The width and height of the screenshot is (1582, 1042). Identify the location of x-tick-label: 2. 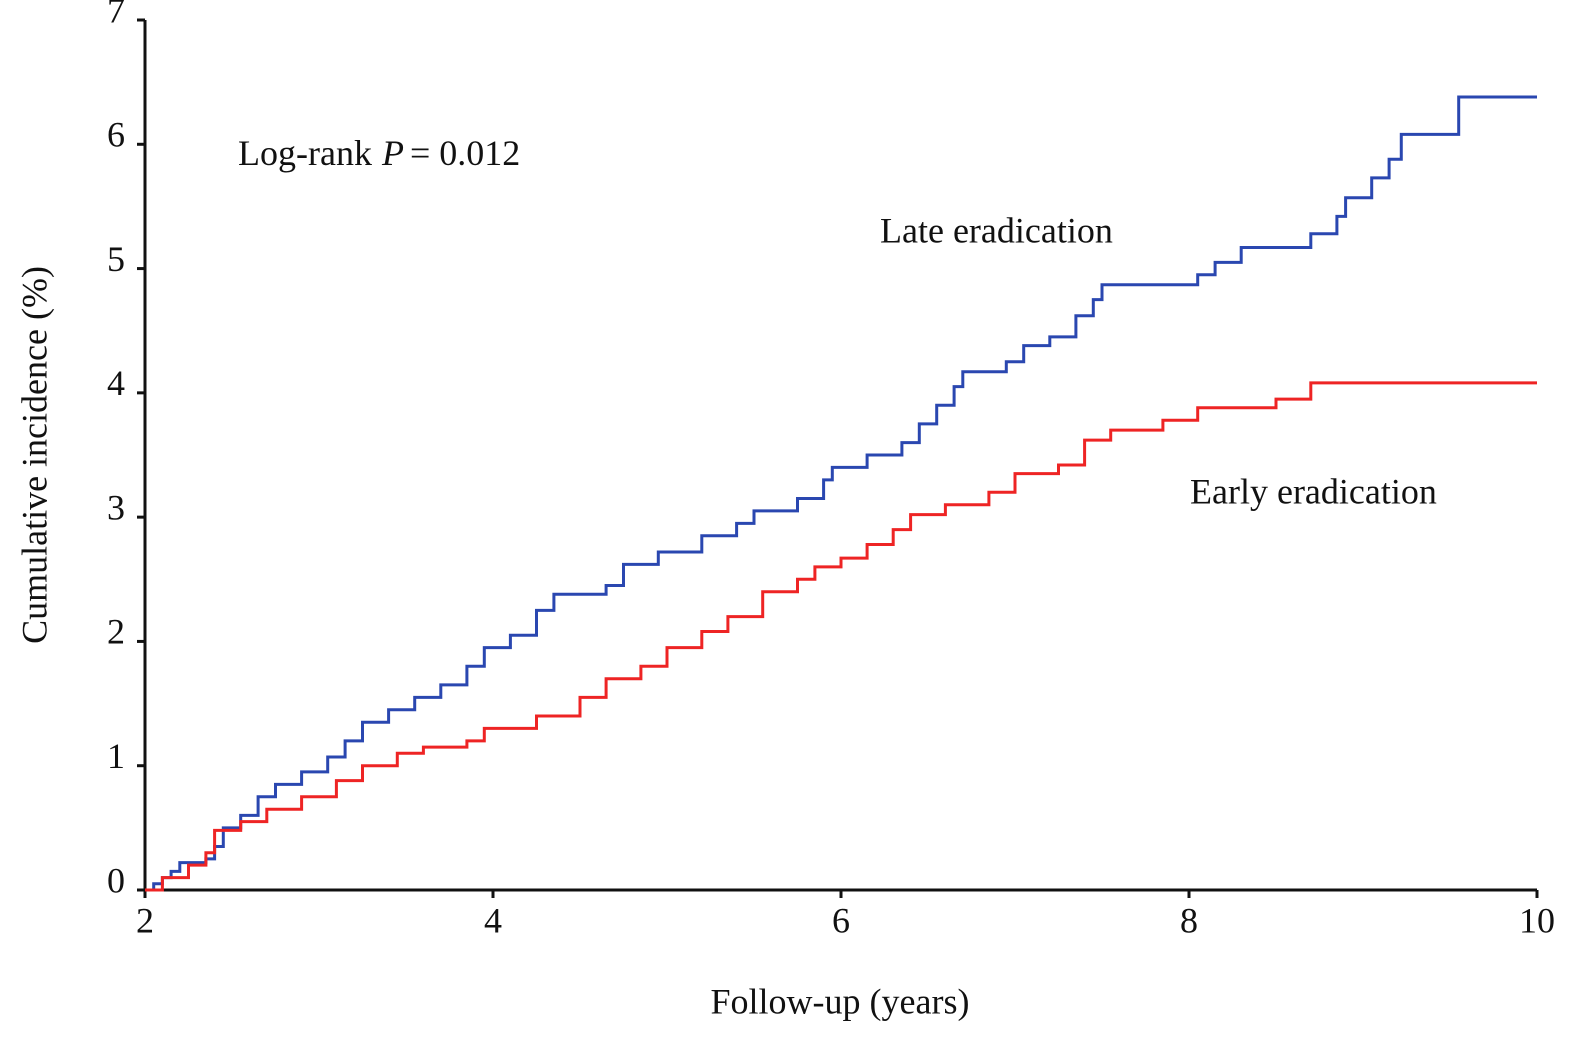
(145, 920).